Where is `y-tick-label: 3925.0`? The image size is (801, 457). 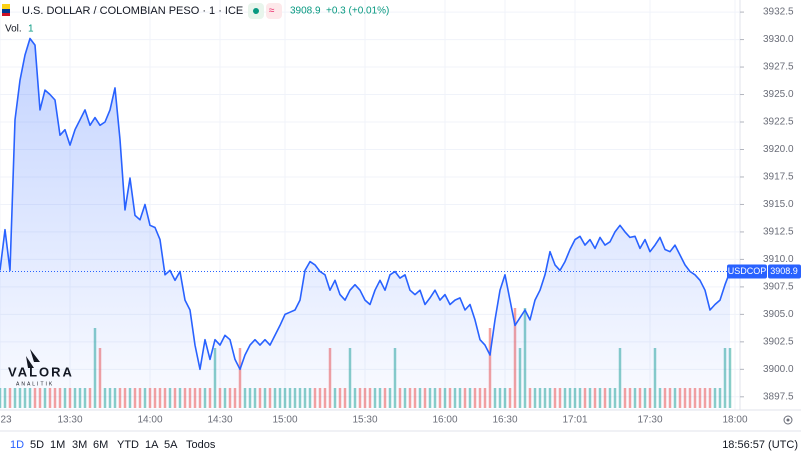 y-tick-label: 3925.0 is located at coordinates (778, 94).